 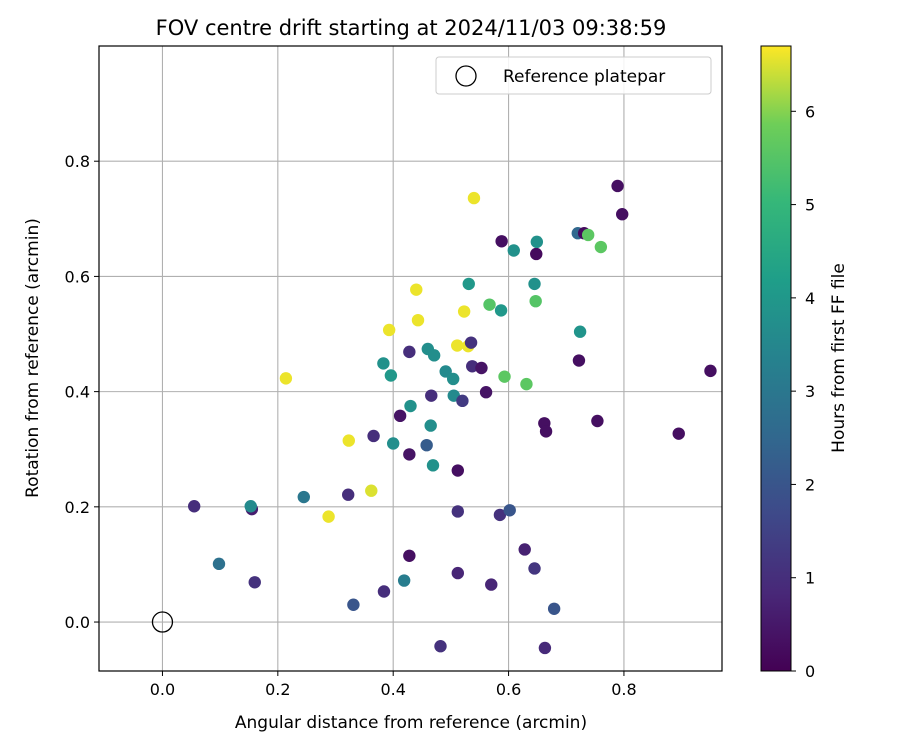 What do you see at coordinates (466, 76) in the screenshot?
I see `legend-reference-marker` at bounding box center [466, 76].